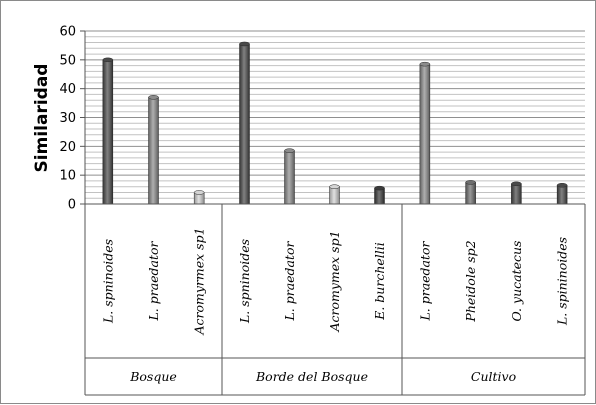 This screenshot has width=596, height=405. I want to click on category-label: E. burchellii, so click(379, 281).